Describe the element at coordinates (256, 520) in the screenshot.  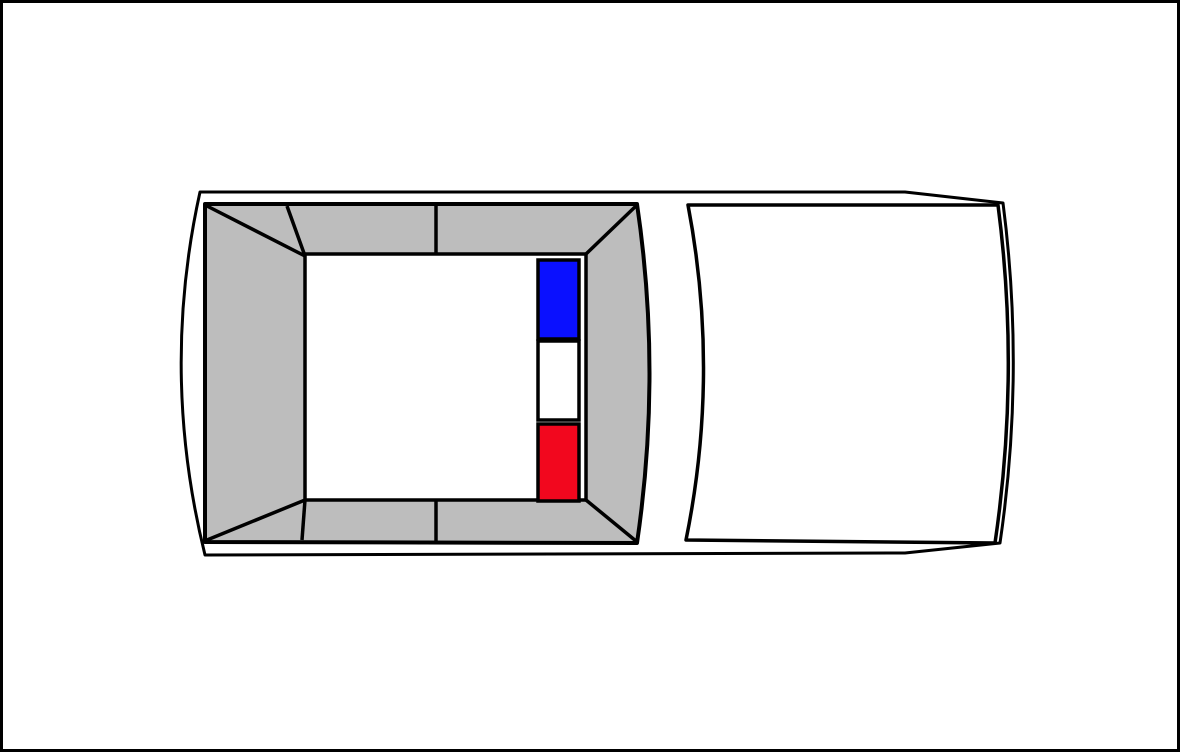
I see `pillar-line-rear-left` at that location.